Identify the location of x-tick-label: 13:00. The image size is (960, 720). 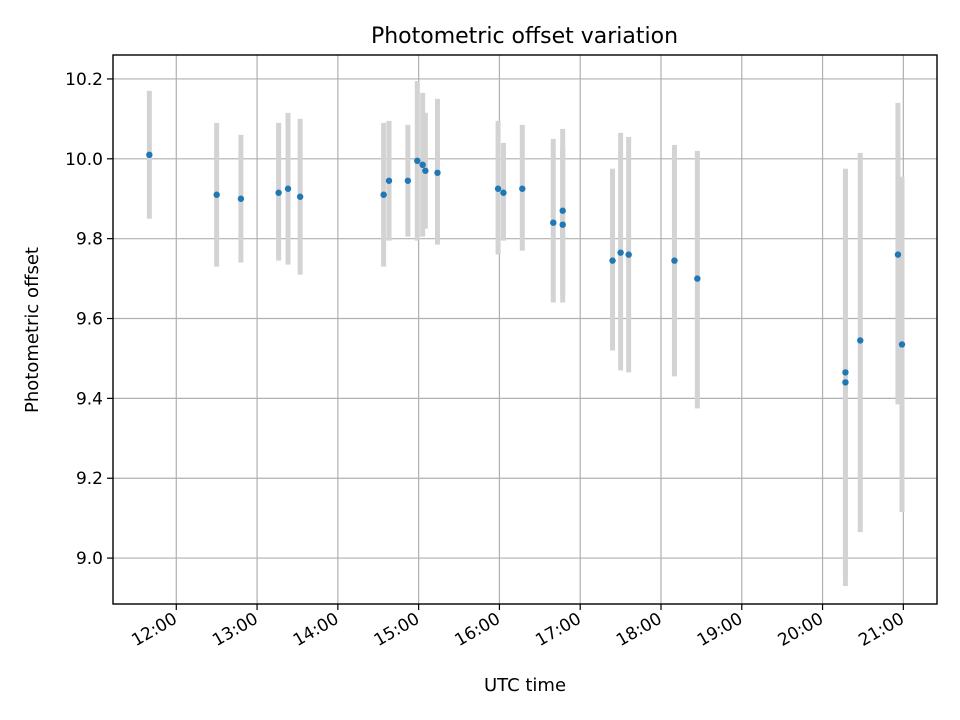
(235, 630).